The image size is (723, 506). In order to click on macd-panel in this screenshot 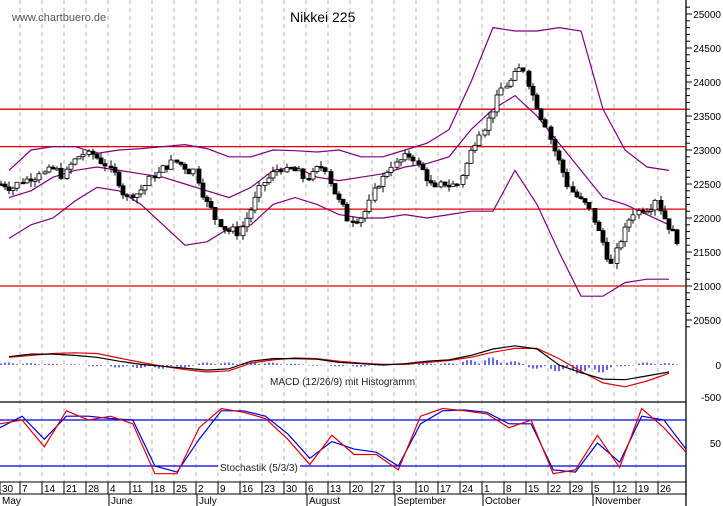, I will do `click(339, 366)`.